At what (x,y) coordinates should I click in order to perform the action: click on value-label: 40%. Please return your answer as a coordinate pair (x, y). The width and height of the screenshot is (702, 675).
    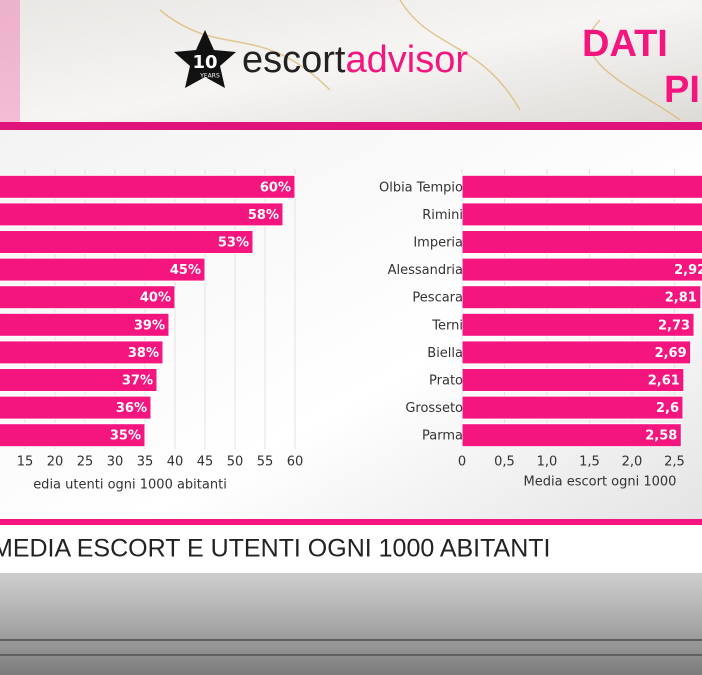
    Looking at the image, I should click on (155, 298).